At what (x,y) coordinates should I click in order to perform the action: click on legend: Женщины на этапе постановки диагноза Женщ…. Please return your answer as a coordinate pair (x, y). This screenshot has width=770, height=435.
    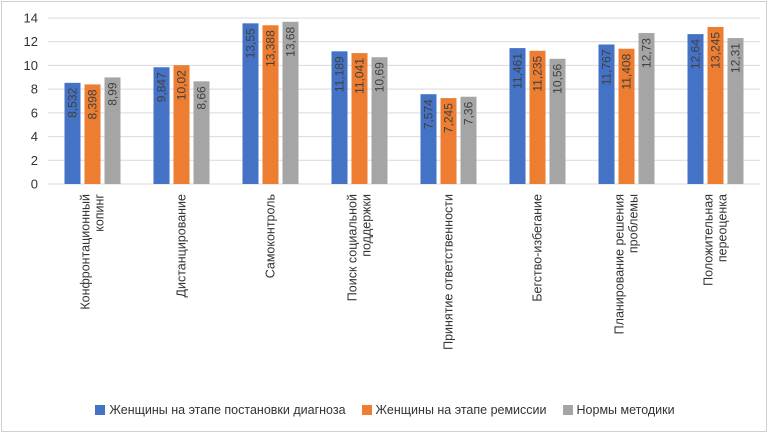
    Looking at the image, I should click on (385, 410).